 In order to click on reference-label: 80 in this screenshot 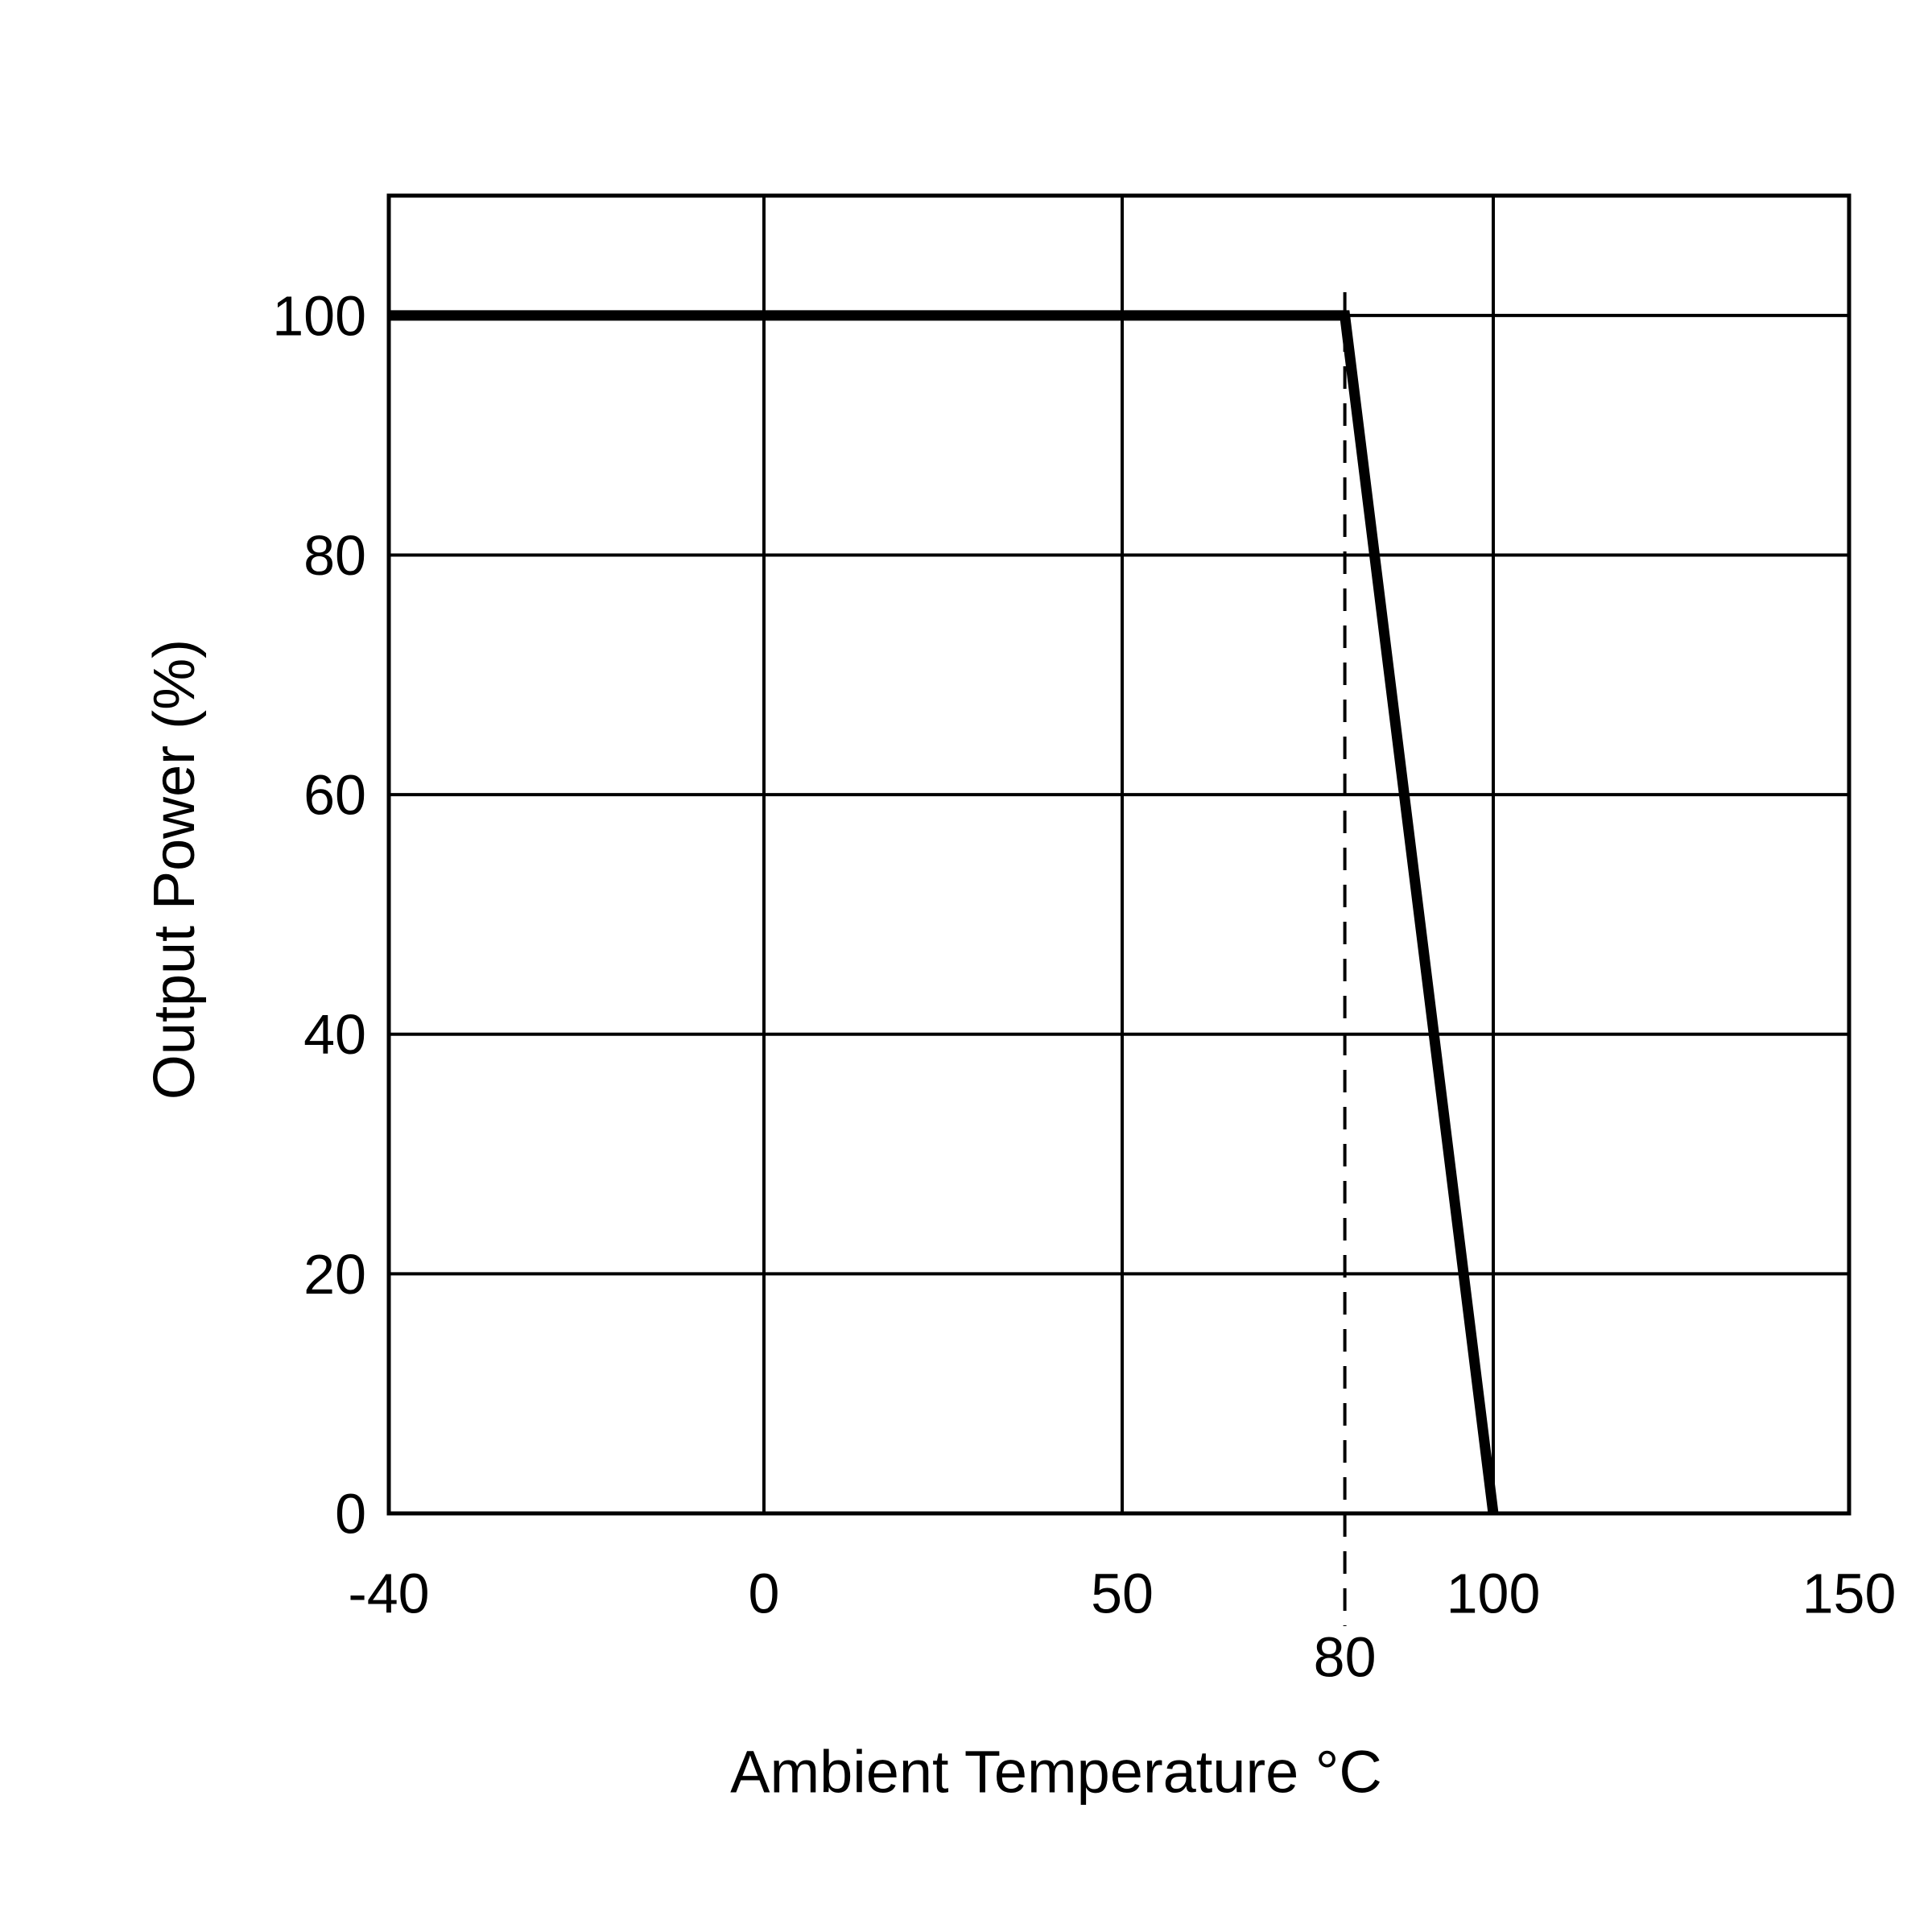, I will do `click(1345, 1656)`.